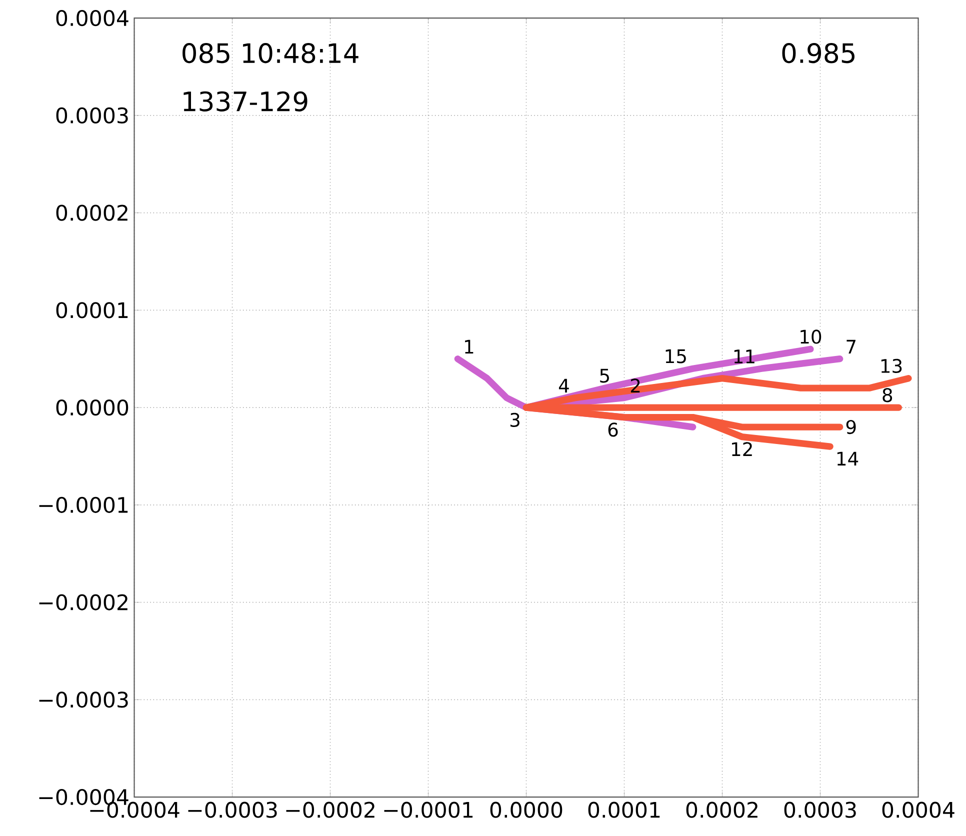 The image size is (966, 836). What do you see at coordinates (818, 53) in the screenshot?
I see `annotation: 0.985` at bounding box center [818, 53].